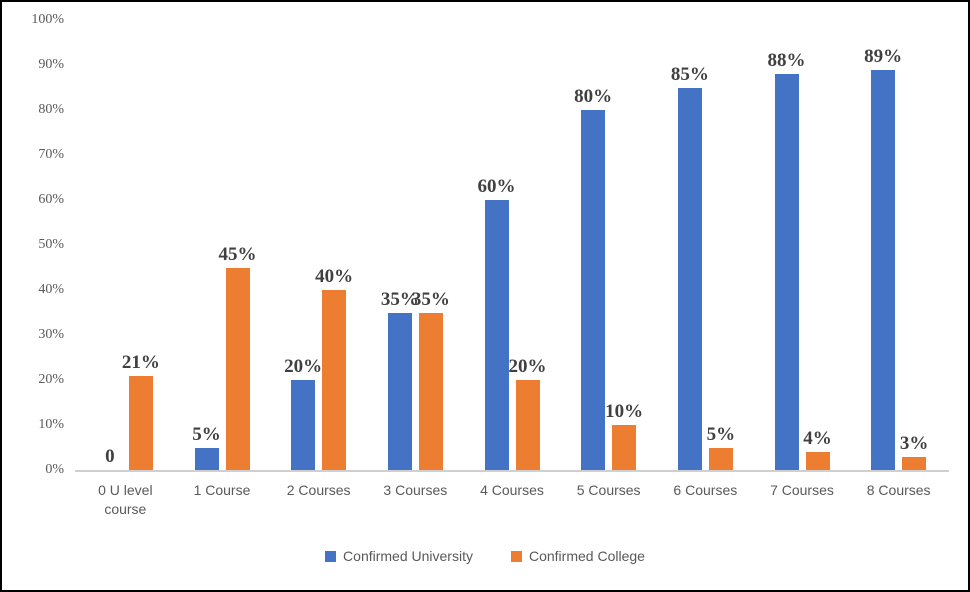  What do you see at coordinates (222, 490) in the screenshot?
I see `x-axis-category-label: 1 Course` at bounding box center [222, 490].